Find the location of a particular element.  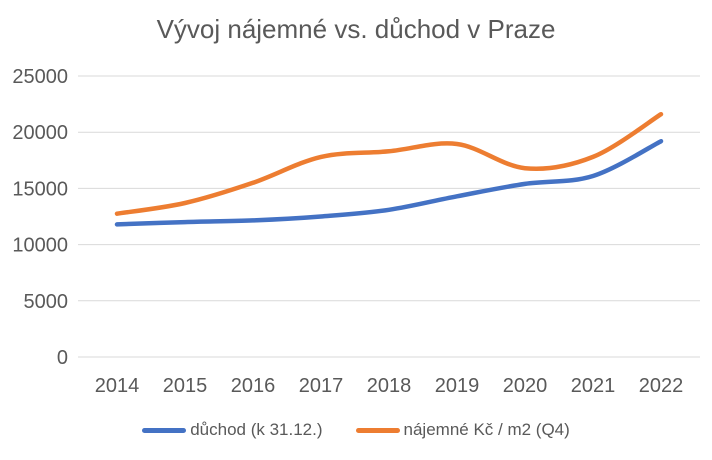

x-axis-label: 2022 is located at coordinates (661, 386).